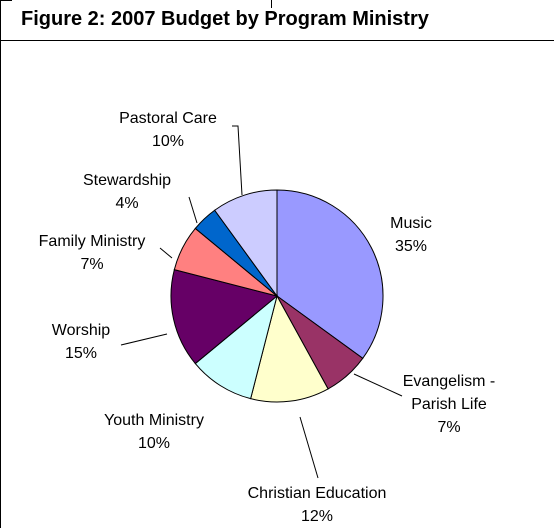 The height and width of the screenshot is (528, 554). What do you see at coordinates (127, 192) in the screenshot?
I see `slice-label-stewardship: Stewardship 4%` at bounding box center [127, 192].